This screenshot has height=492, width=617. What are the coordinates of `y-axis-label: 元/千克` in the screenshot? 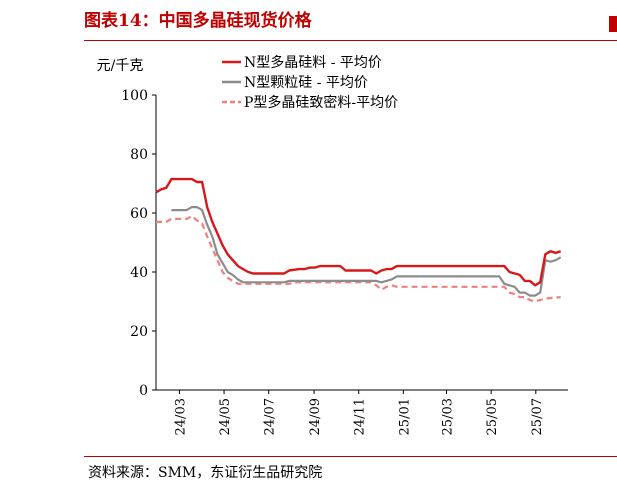 It's located at (120, 66).